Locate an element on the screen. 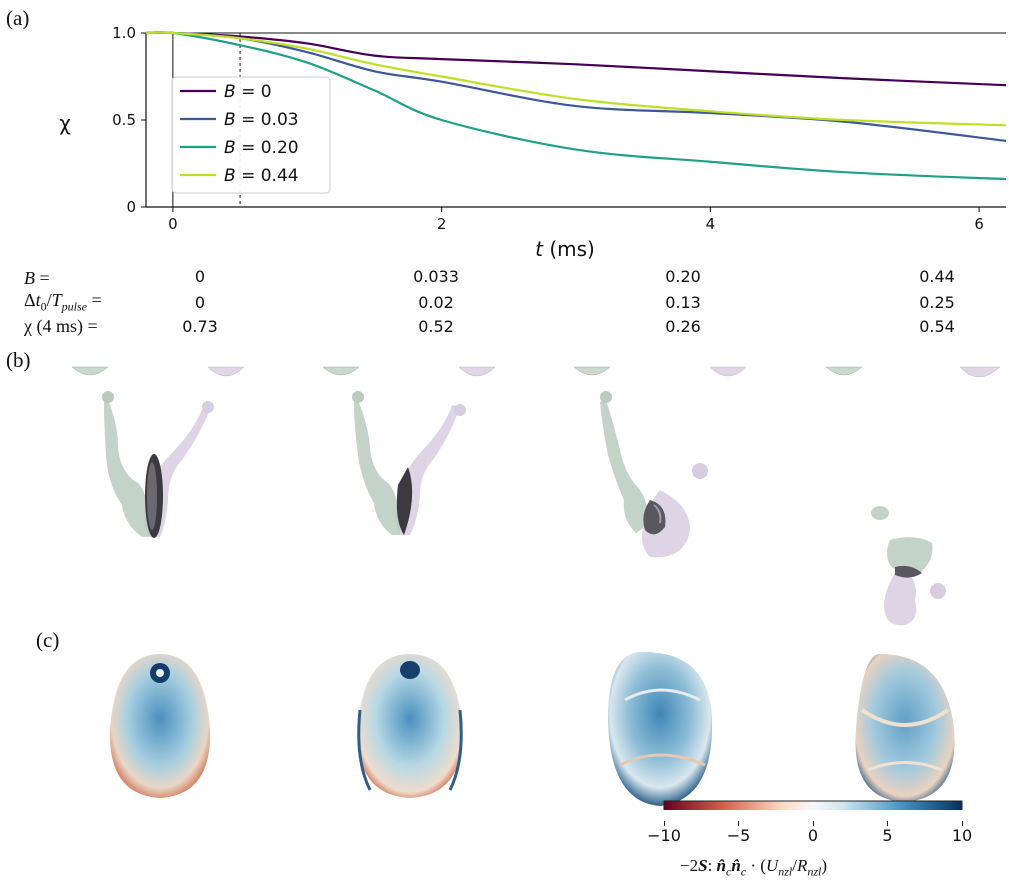  table-cell-B-2: 0.20 is located at coordinates (683, 276).